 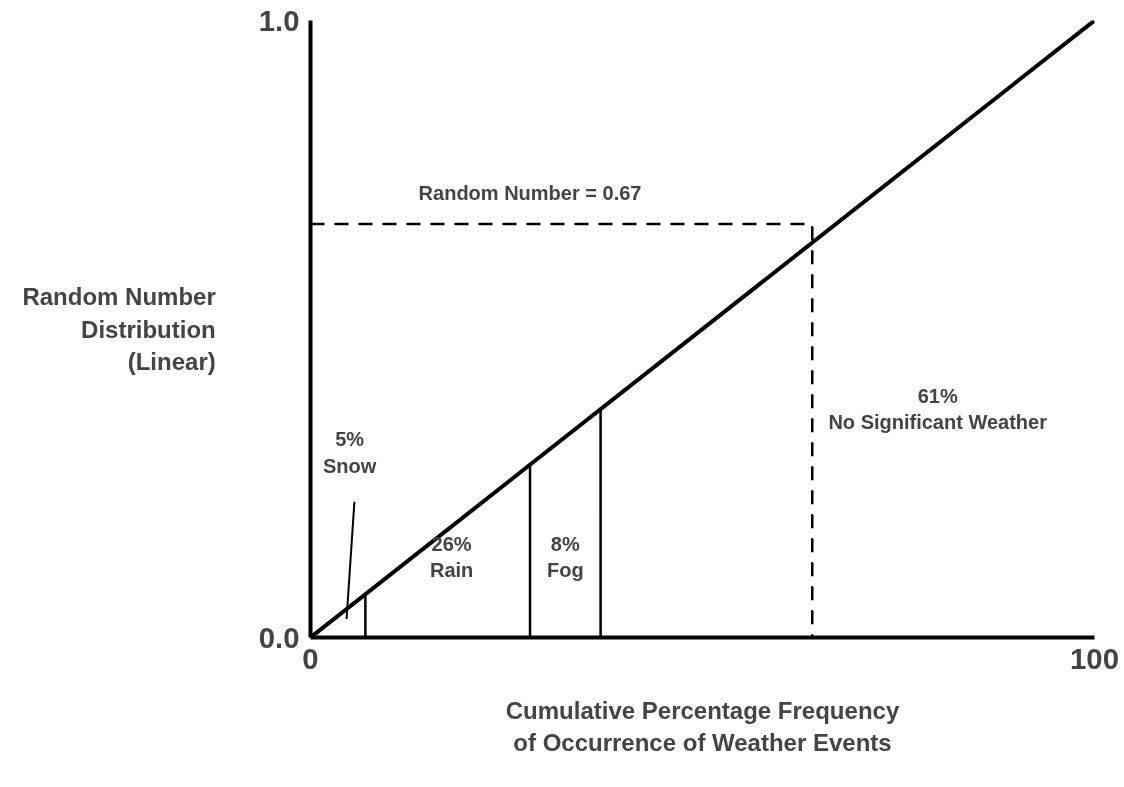 What do you see at coordinates (938, 409) in the screenshot?
I see `annotation: 61% No Significant Weather` at bounding box center [938, 409].